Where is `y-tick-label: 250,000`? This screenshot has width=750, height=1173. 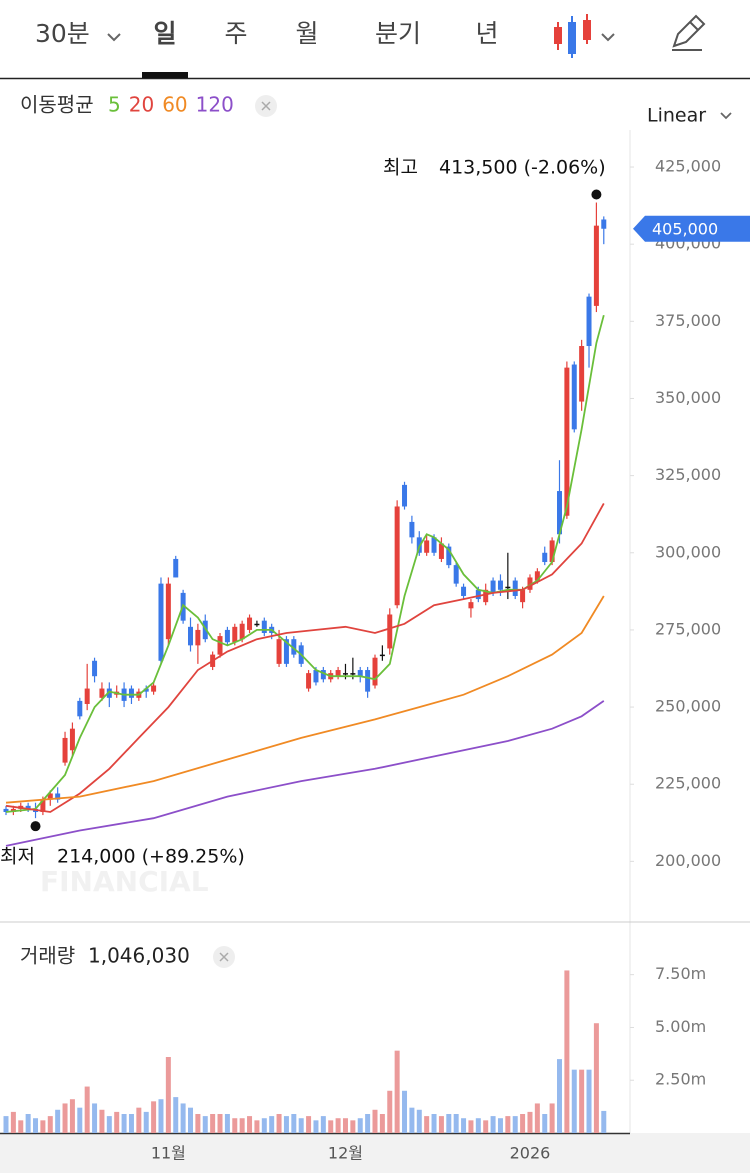 y-tick-label: 250,000 is located at coordinates (688, 706).